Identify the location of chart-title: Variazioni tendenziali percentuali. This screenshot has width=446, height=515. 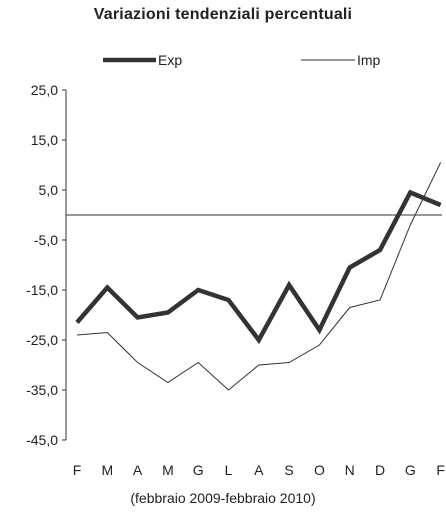
(223, 14).